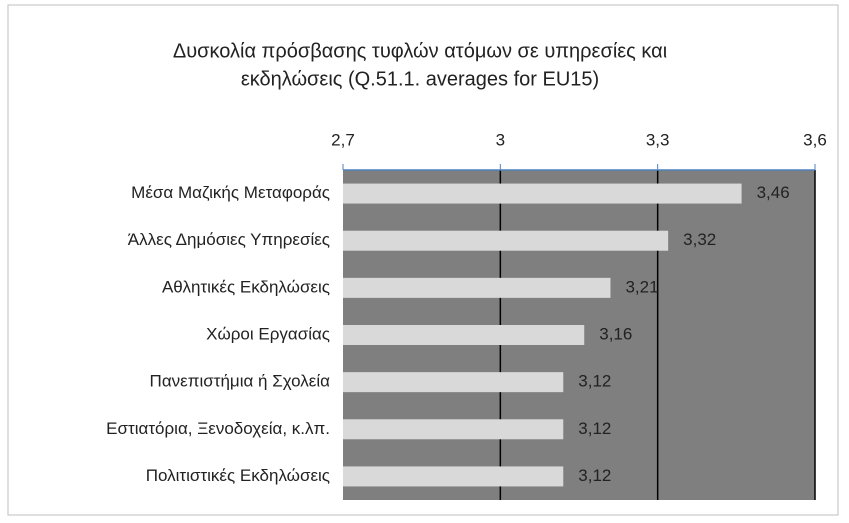  I want to click on y-tick-label: Αθλητικές Εκδηλώσεις, so click(246, 286).